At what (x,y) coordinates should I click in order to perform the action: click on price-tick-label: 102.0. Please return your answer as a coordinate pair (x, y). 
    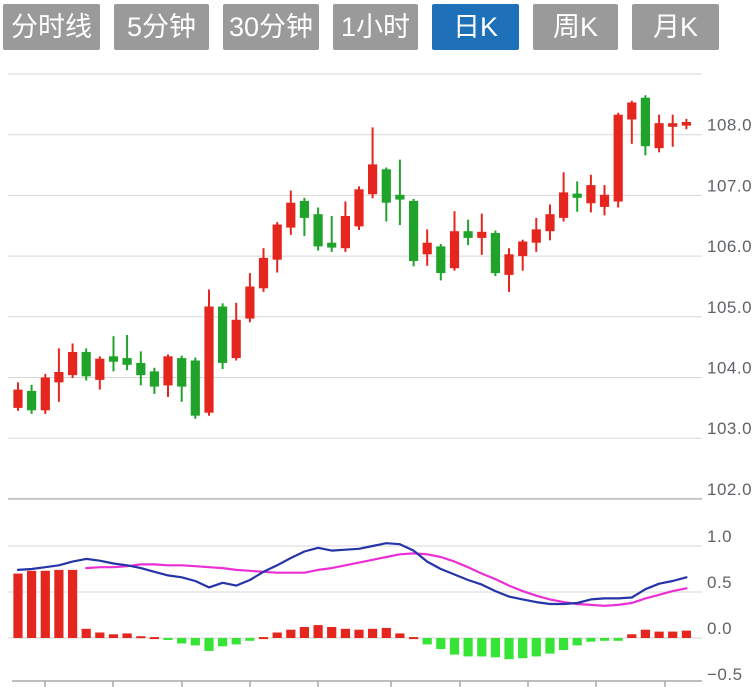
    Looking at the image, I should click on (729, 489).